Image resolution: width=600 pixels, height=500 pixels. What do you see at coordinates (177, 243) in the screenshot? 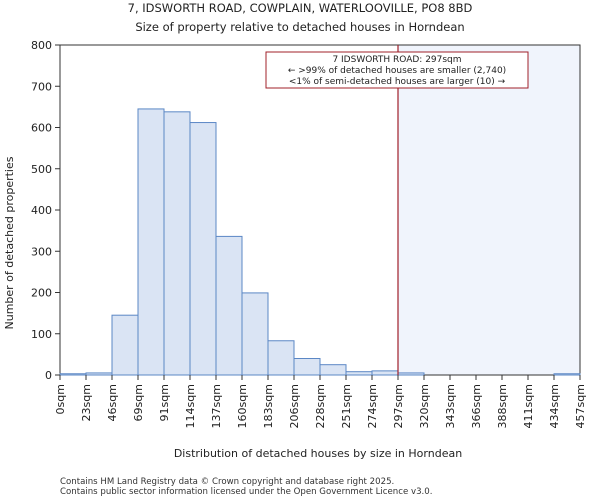
I see `bar-91sqm` at bounding box center [177, 243].